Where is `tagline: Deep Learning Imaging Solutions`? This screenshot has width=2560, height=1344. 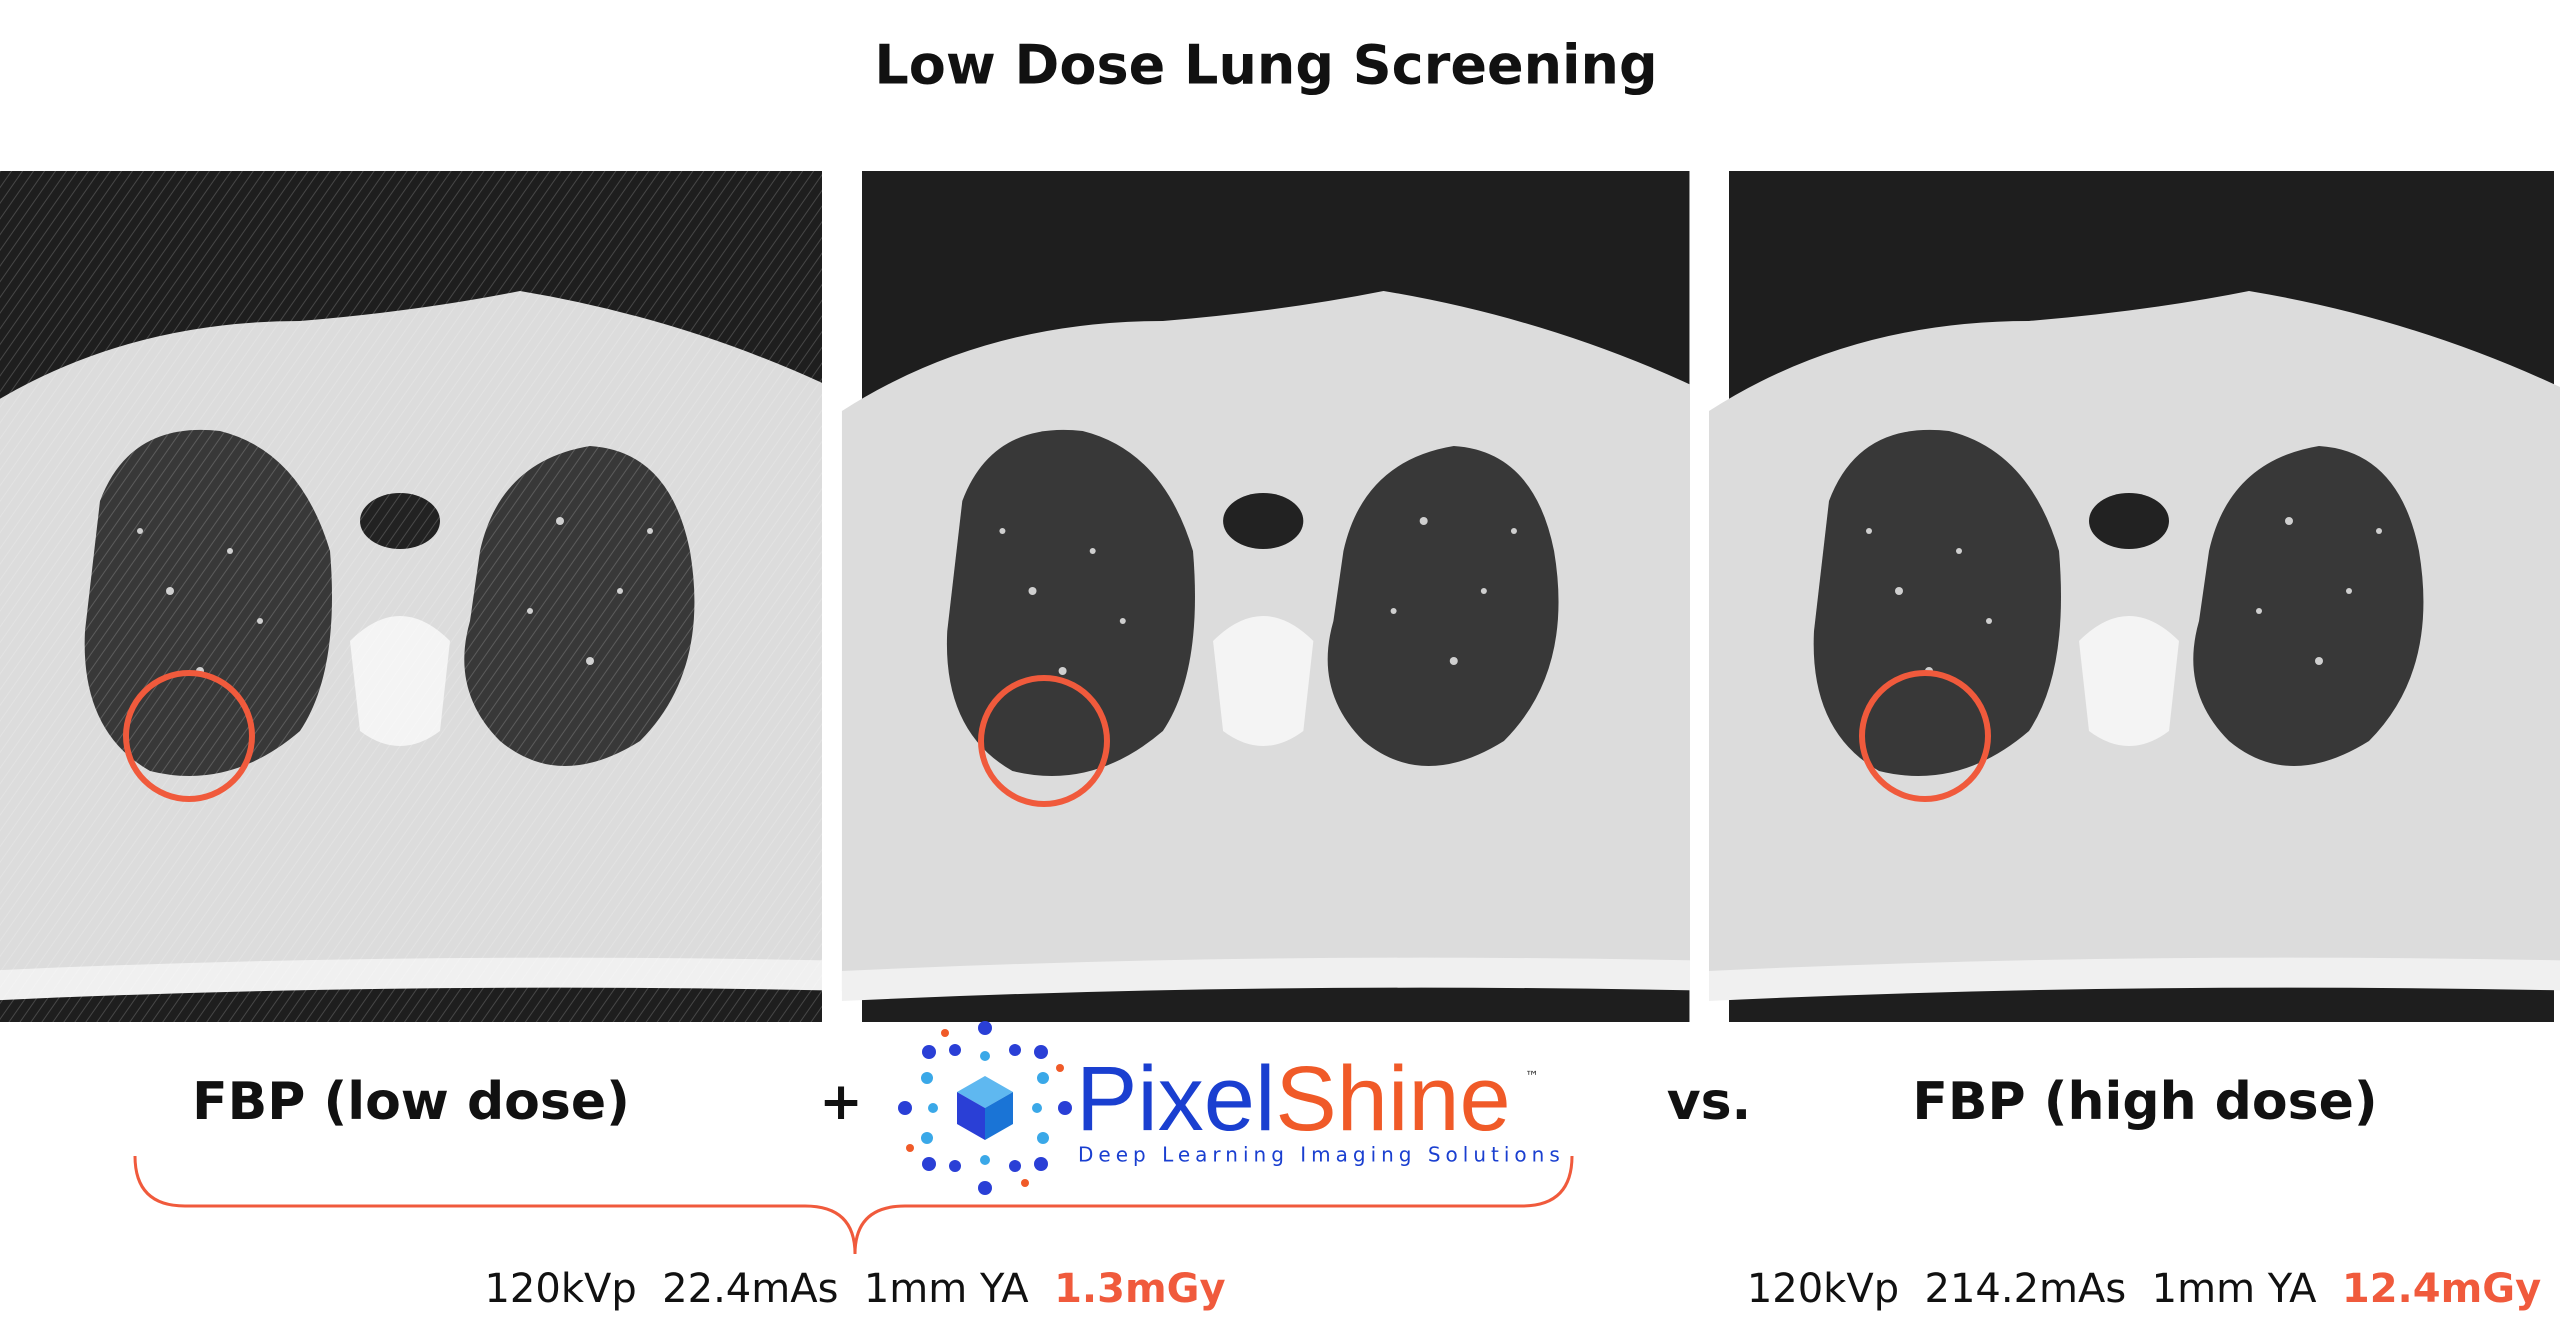 tagline: Deep Learning Imaging Solutions is located at coordinates (1321, 1155).